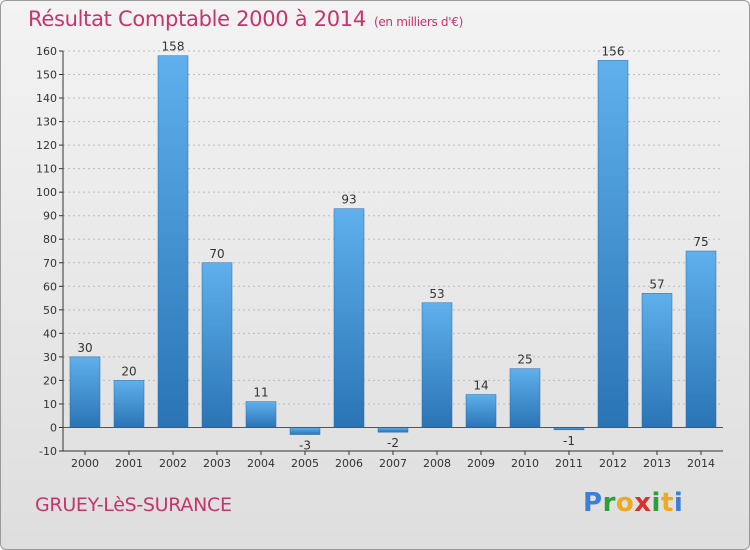 The width and height of the screenshot is (750, 550). What do you see at coordinates (46, 192) in the screenshot?
I see `y-tick-label: 100` at bounding box center [46, 192].